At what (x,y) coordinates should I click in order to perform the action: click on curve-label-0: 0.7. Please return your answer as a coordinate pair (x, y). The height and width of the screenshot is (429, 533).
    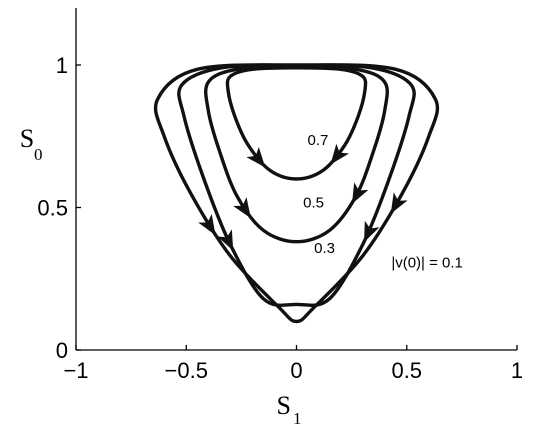
    Looking at the image, I should click on (318, 140).